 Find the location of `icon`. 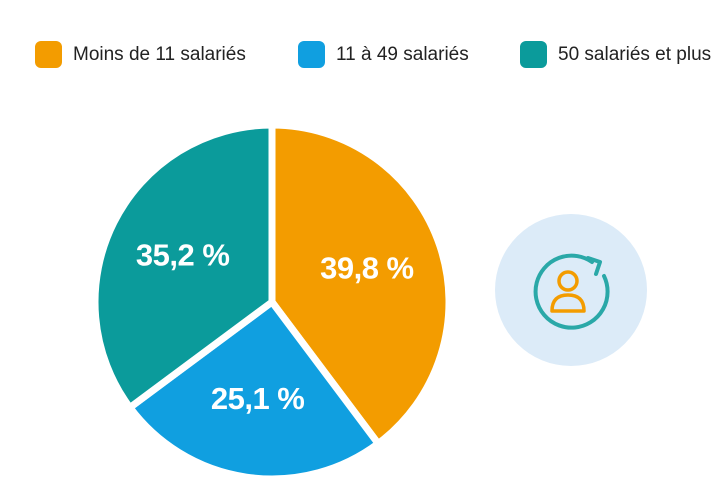

icon is located at coordinates (571, 290).